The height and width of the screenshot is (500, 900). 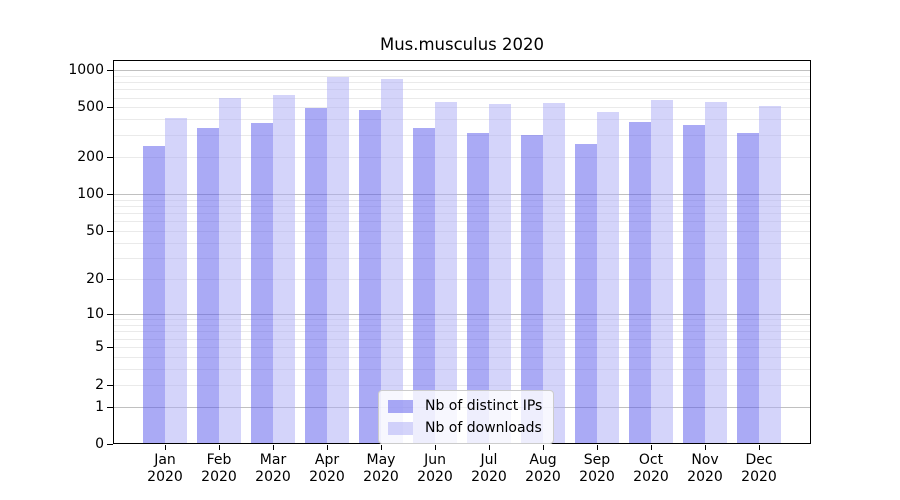 I want to click on y-tick-label: 50, so click(x=95, y=231).